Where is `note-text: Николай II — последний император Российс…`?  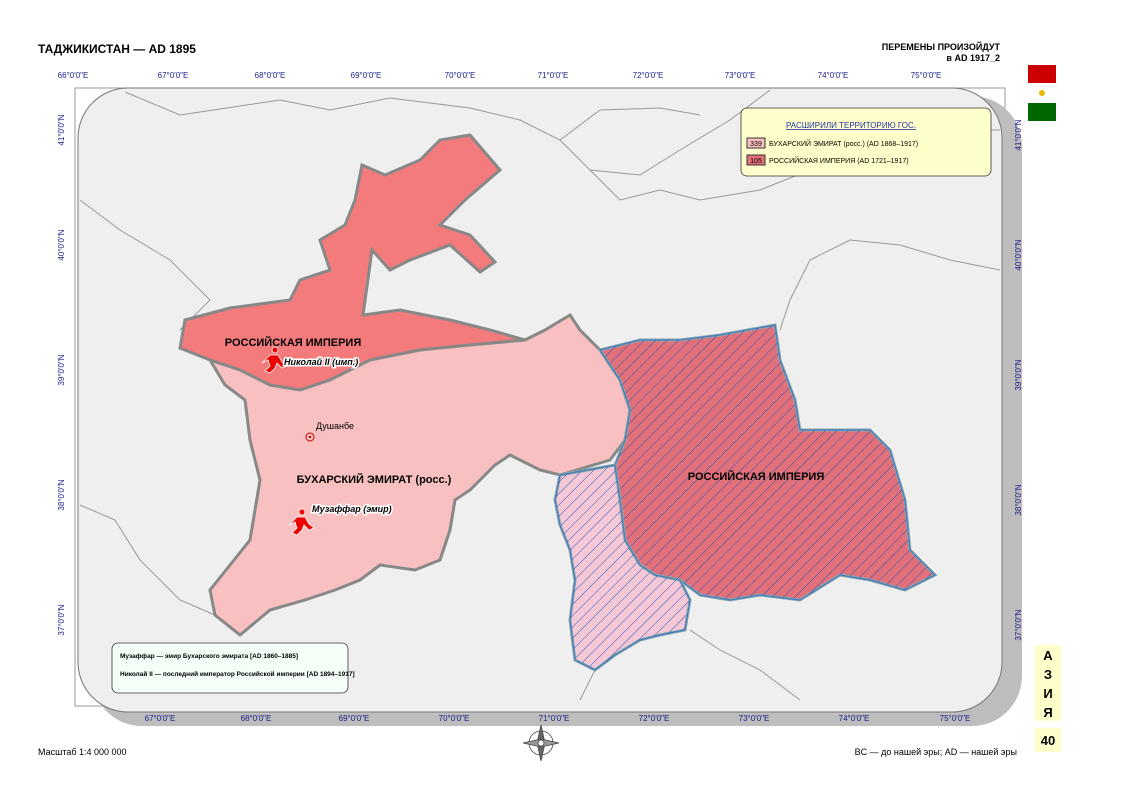 note-text: Николай II — последний император Российс… is located at coordinates (237, 674).